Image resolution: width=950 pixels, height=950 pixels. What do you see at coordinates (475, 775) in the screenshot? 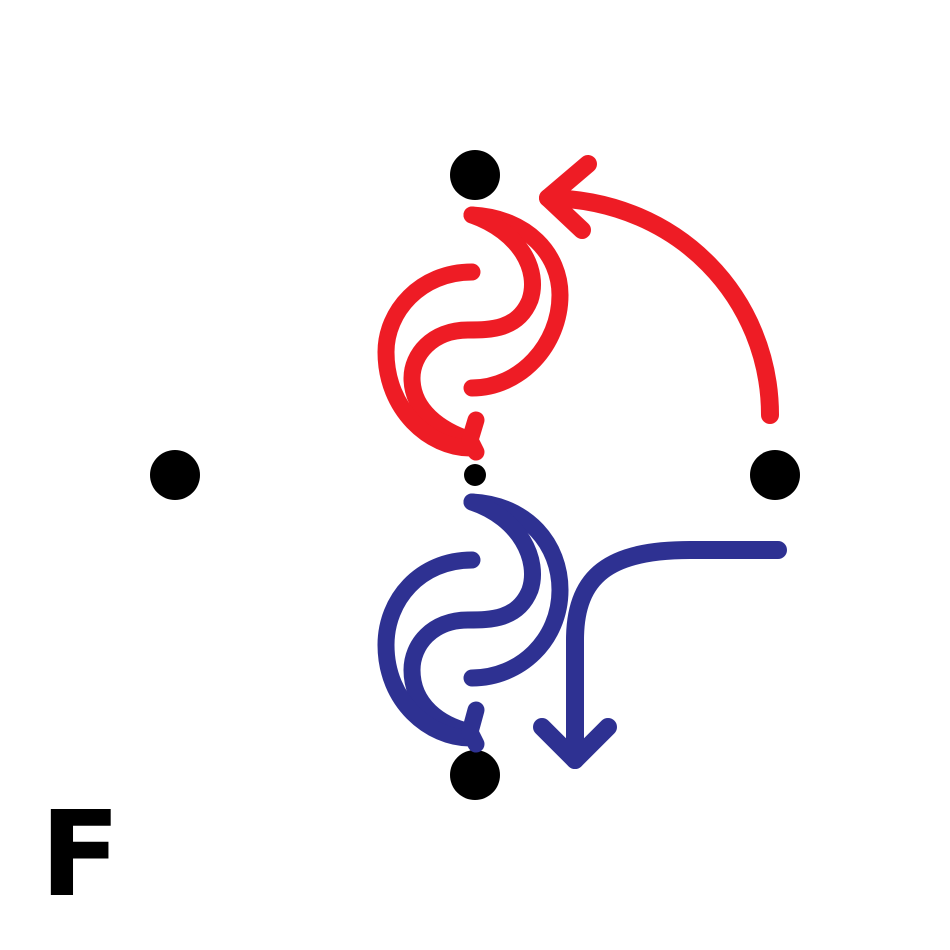
I see `bottom-dot` at bounding box center [475, 775].